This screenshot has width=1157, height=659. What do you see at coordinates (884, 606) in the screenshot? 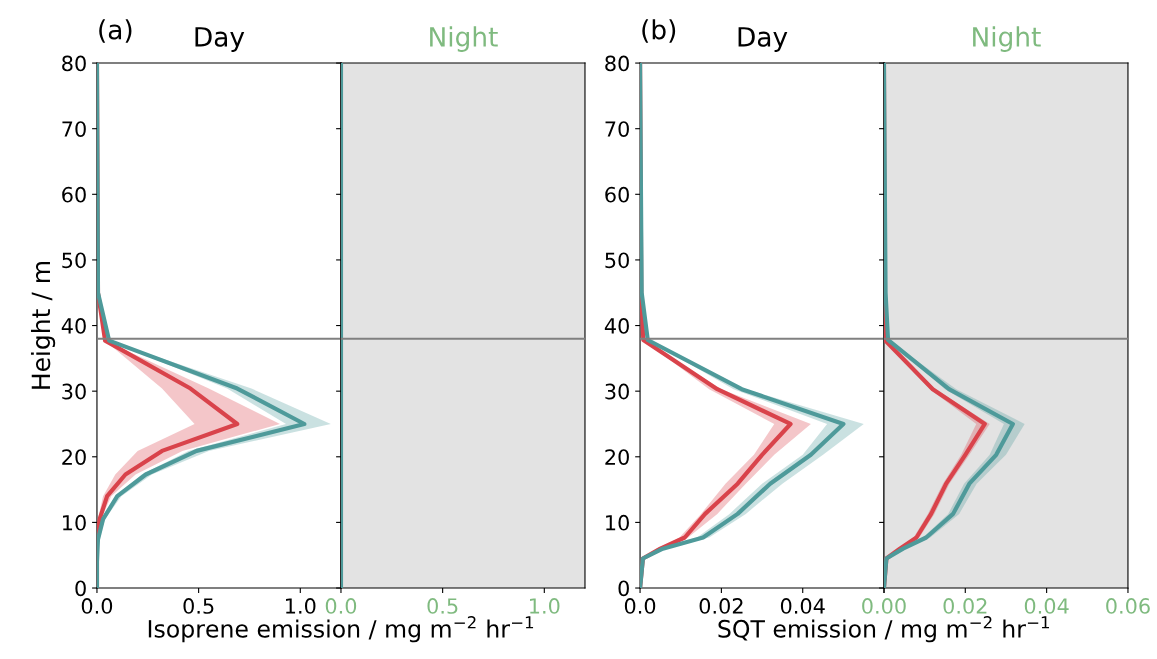
I see `x-tick-label: 0.00` at bounding box center [884, 606].